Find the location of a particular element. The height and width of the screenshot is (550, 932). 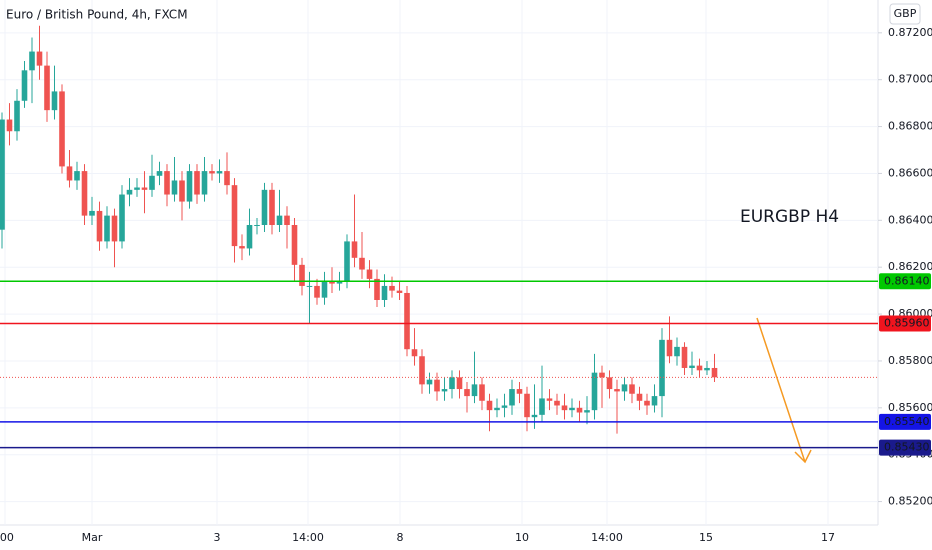

y-tick-label: 0.86800 is located at coordinates (910, 126).